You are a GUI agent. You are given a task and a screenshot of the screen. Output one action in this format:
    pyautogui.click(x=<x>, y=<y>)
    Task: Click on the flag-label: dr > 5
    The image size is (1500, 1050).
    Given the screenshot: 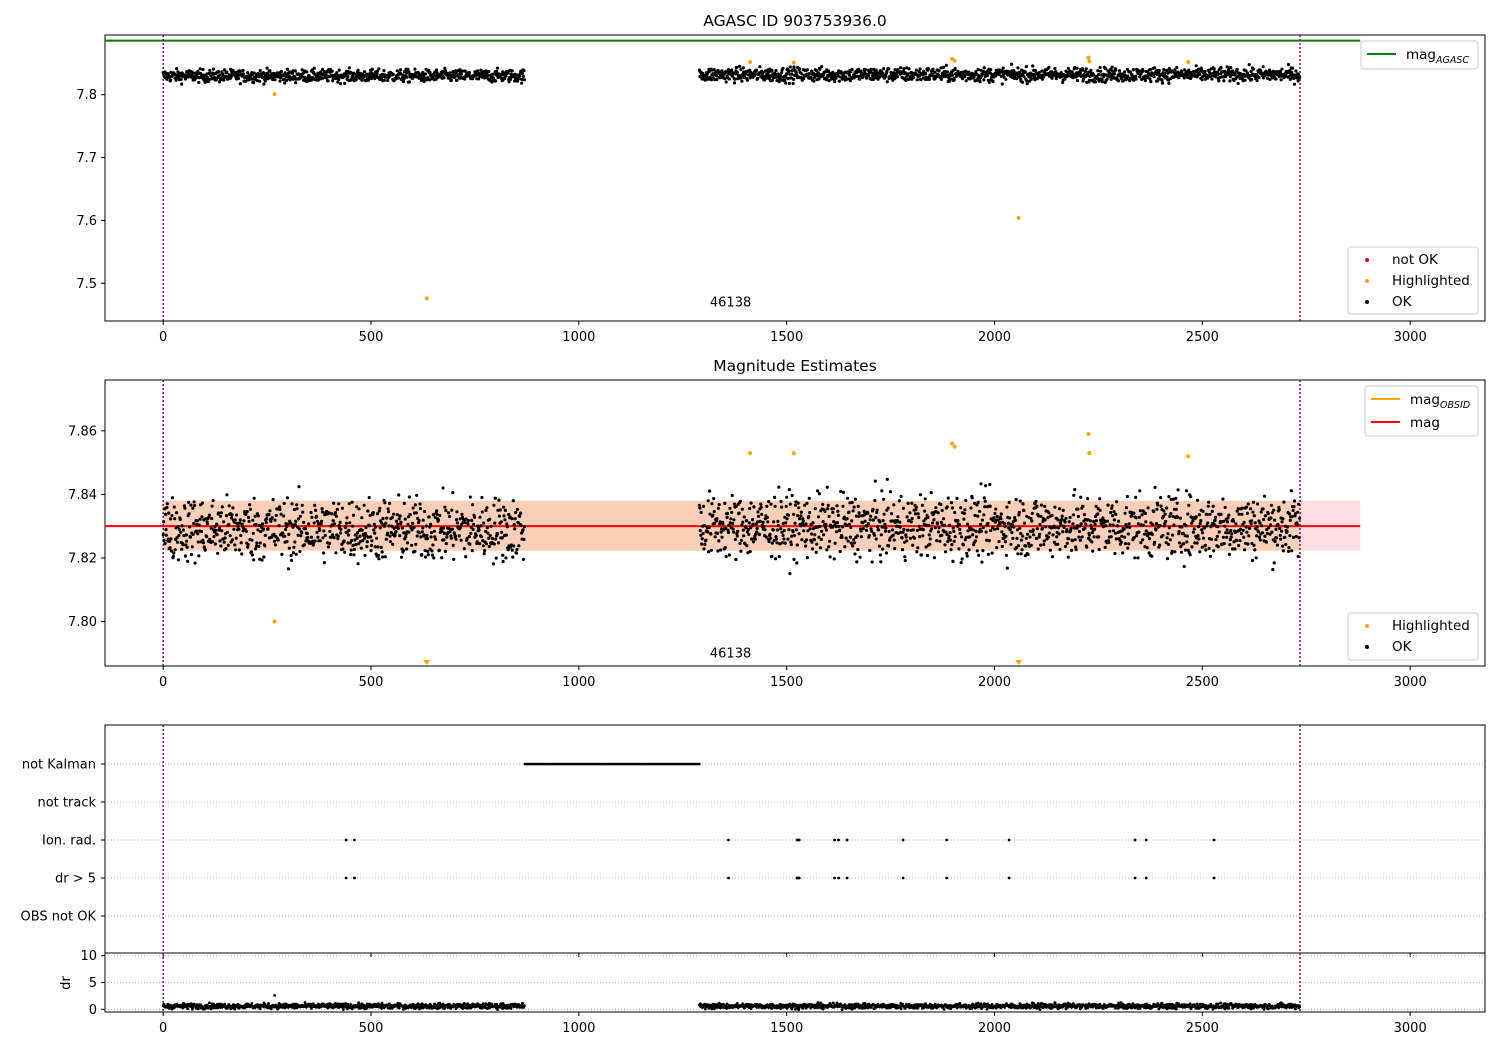 What is the action you would take?
    pyautogui.click(x=75, y=879)
    